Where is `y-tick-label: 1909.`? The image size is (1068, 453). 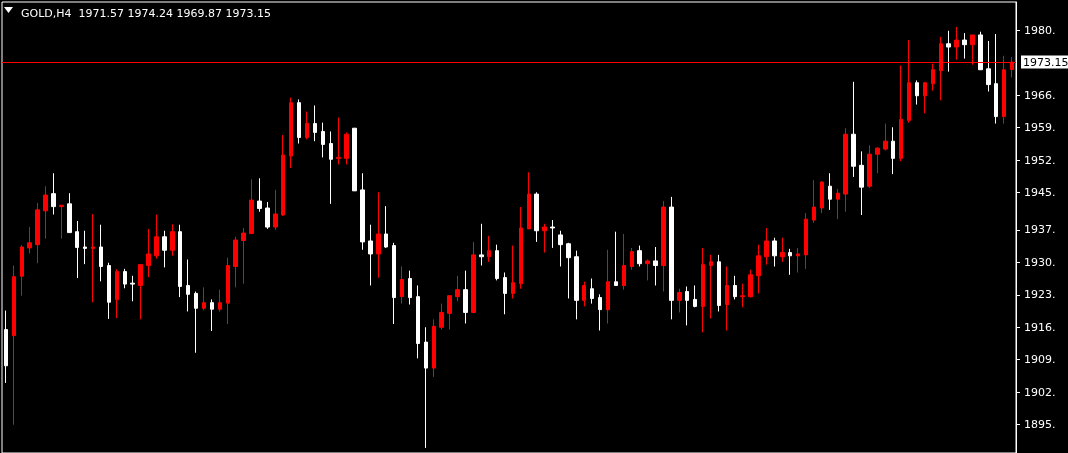 y-tick-label: 1909. is located at coordinates (1040, 360).